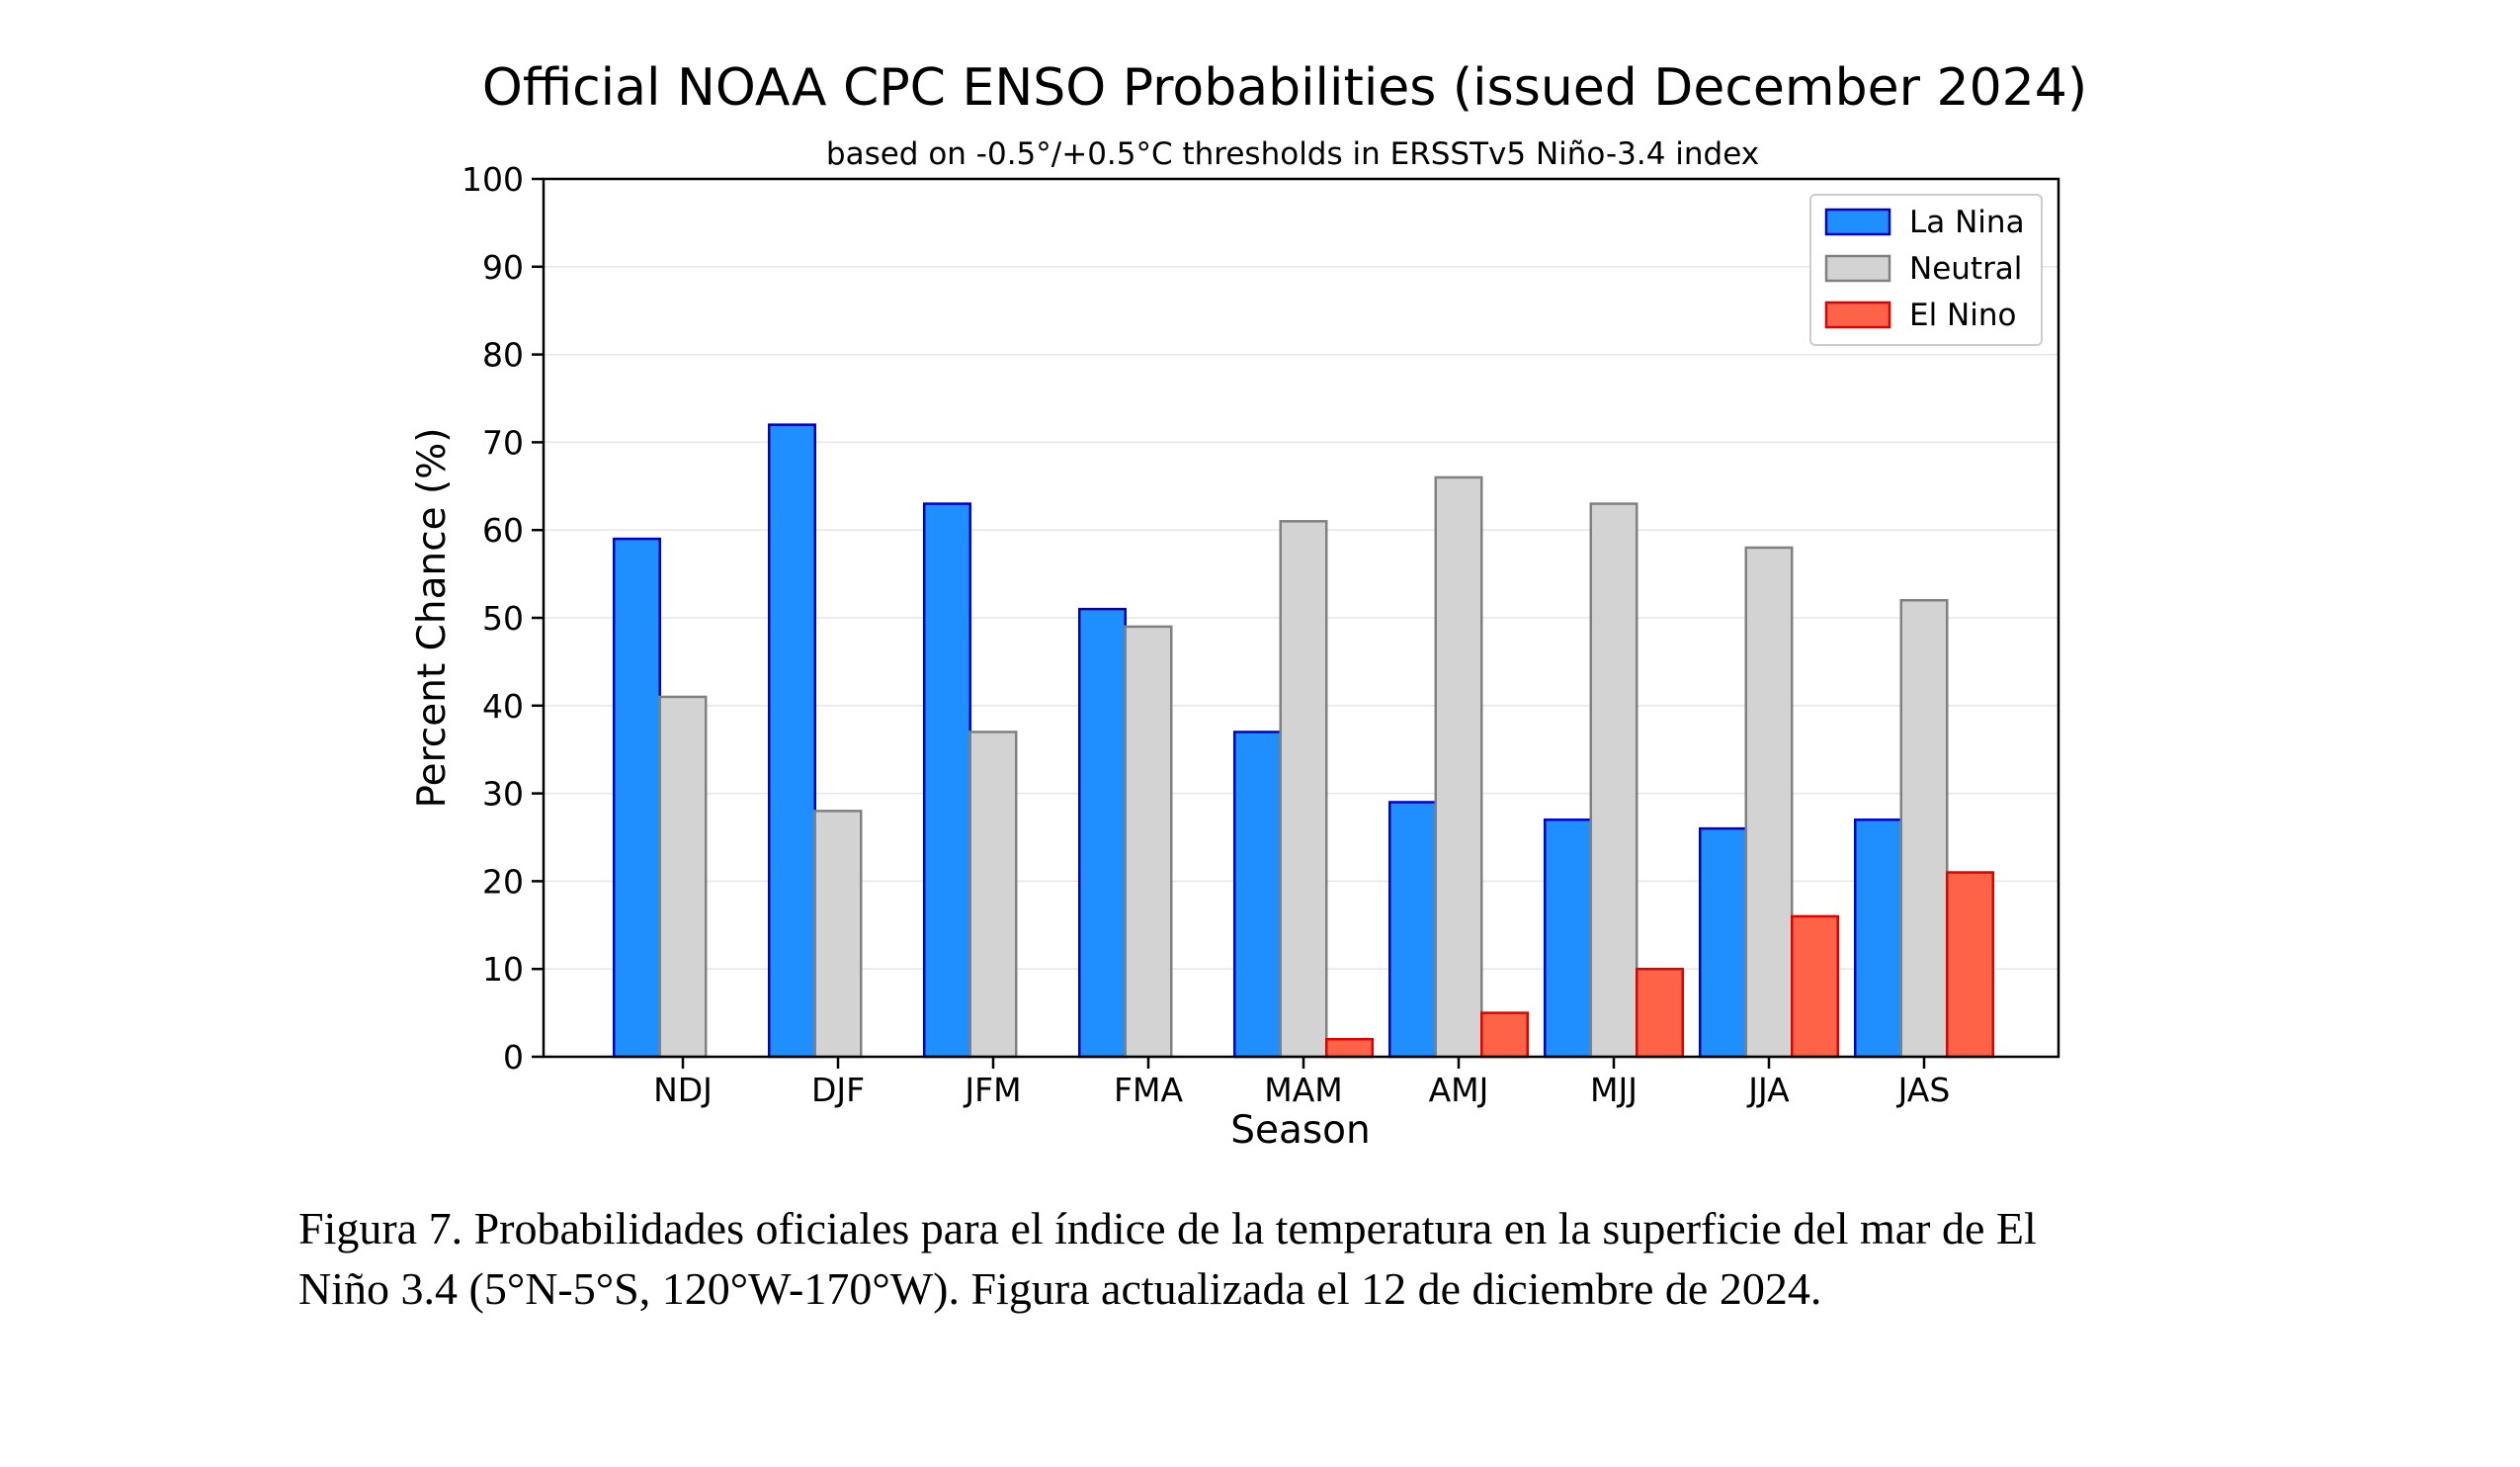 The width and height of the screenshot is (2520, 1467). Describe the element at coordinates (1300, 1130) in the screenshot. I see `x-axis-label: Season` at that location.